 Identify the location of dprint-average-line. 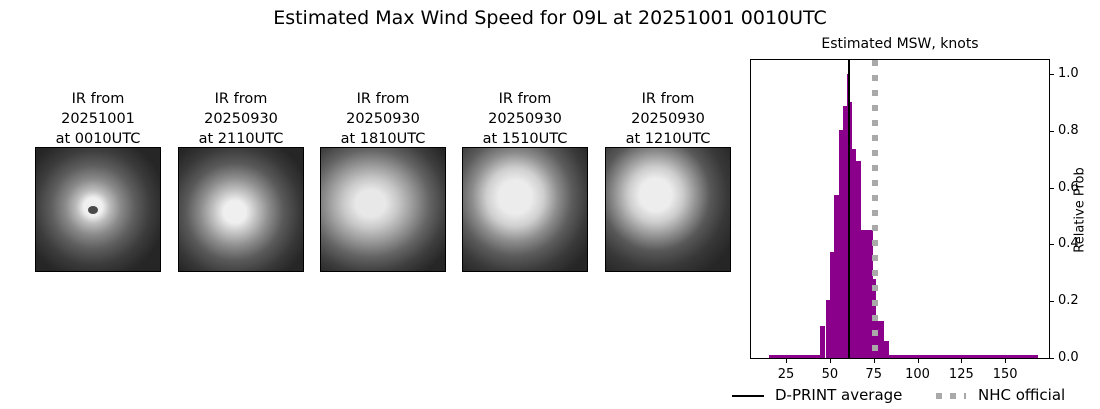
(849, 209).